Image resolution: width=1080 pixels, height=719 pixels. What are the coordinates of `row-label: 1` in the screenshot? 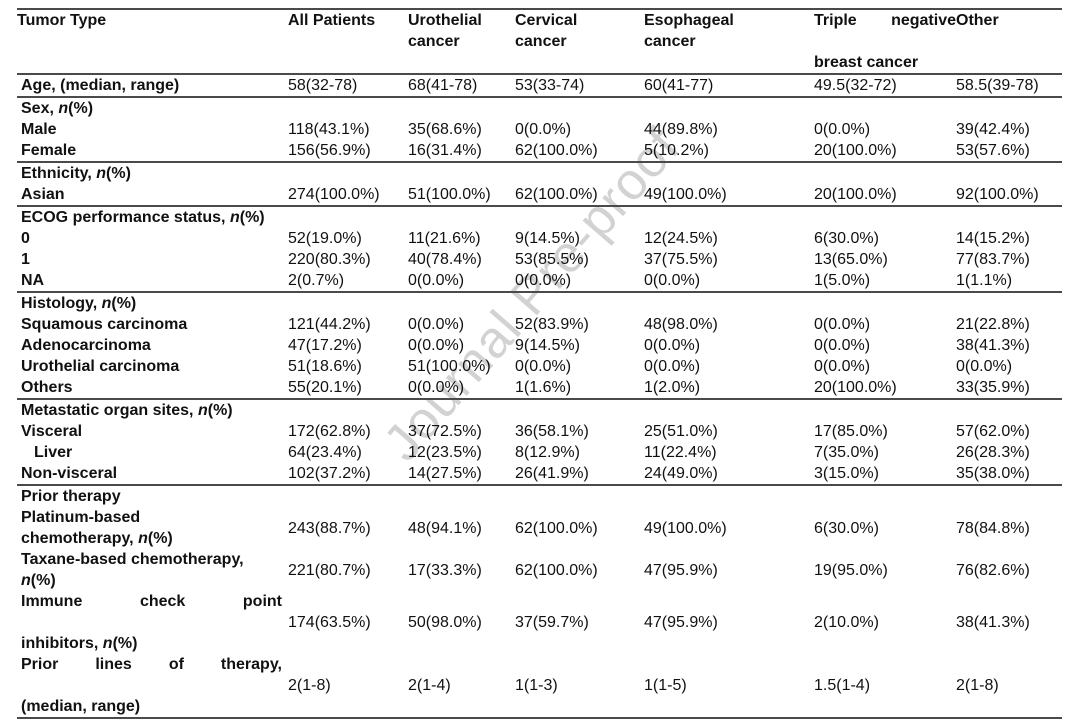 It's located at (25, 259).